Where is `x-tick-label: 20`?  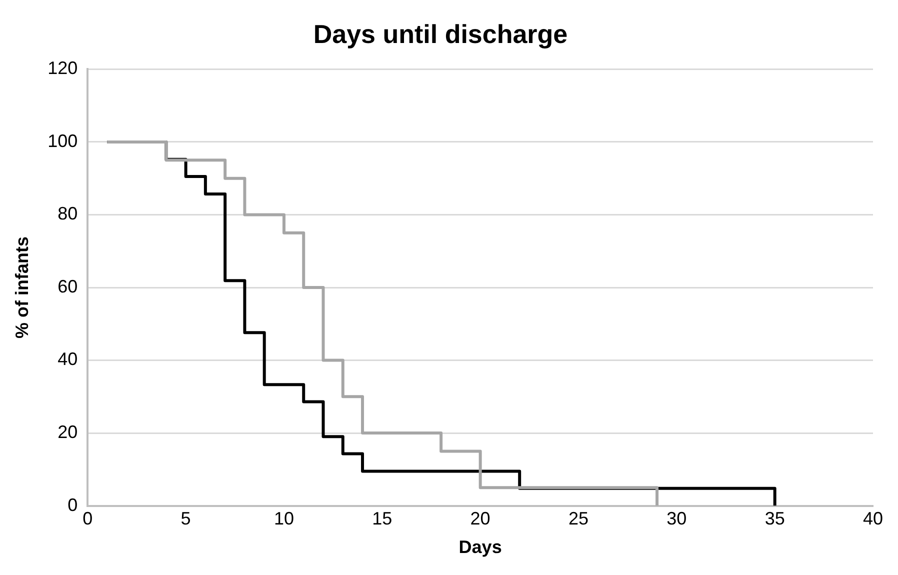
x-tick-label: 20 is located at coordinates (480, 518).